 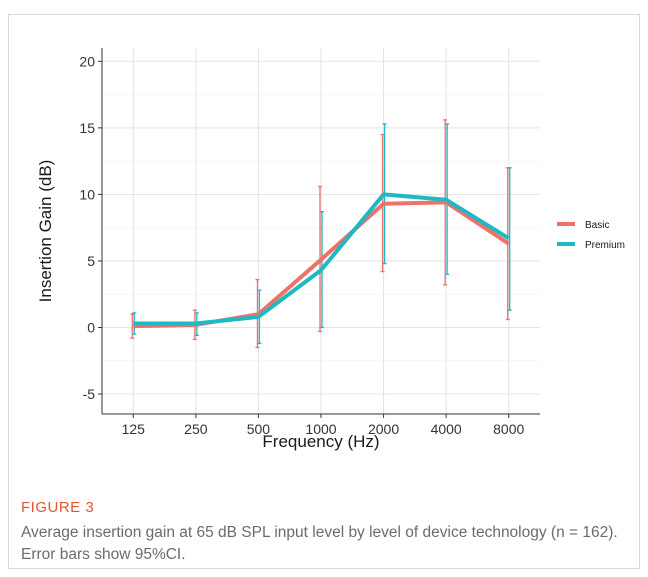 I want to click on series-line-premium, so click(x=321, y=259).